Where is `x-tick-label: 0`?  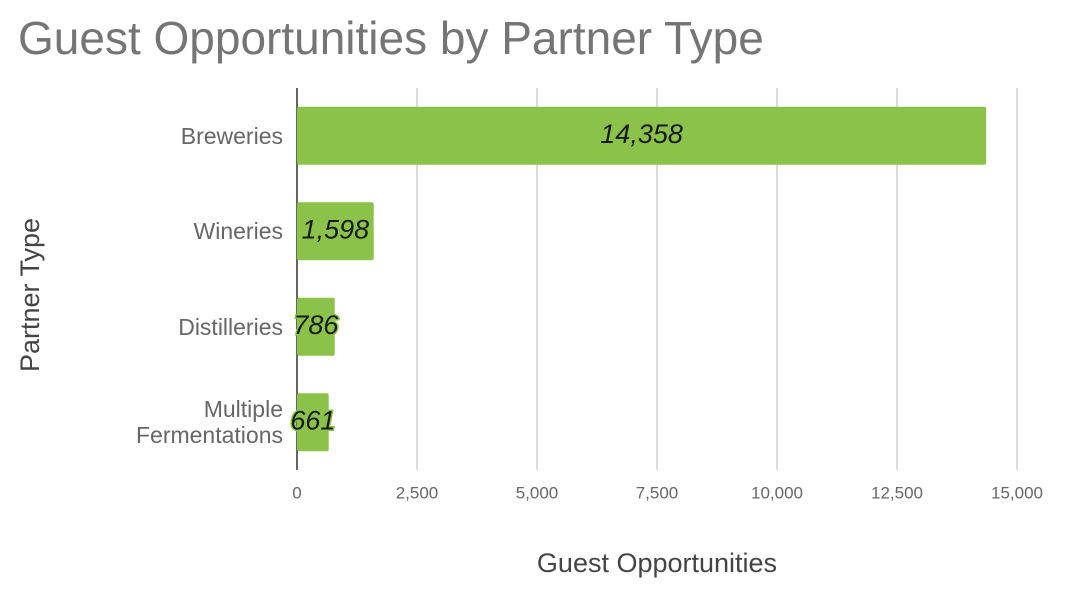 x-tick-label: 0 is located at coordinates (296, 492).